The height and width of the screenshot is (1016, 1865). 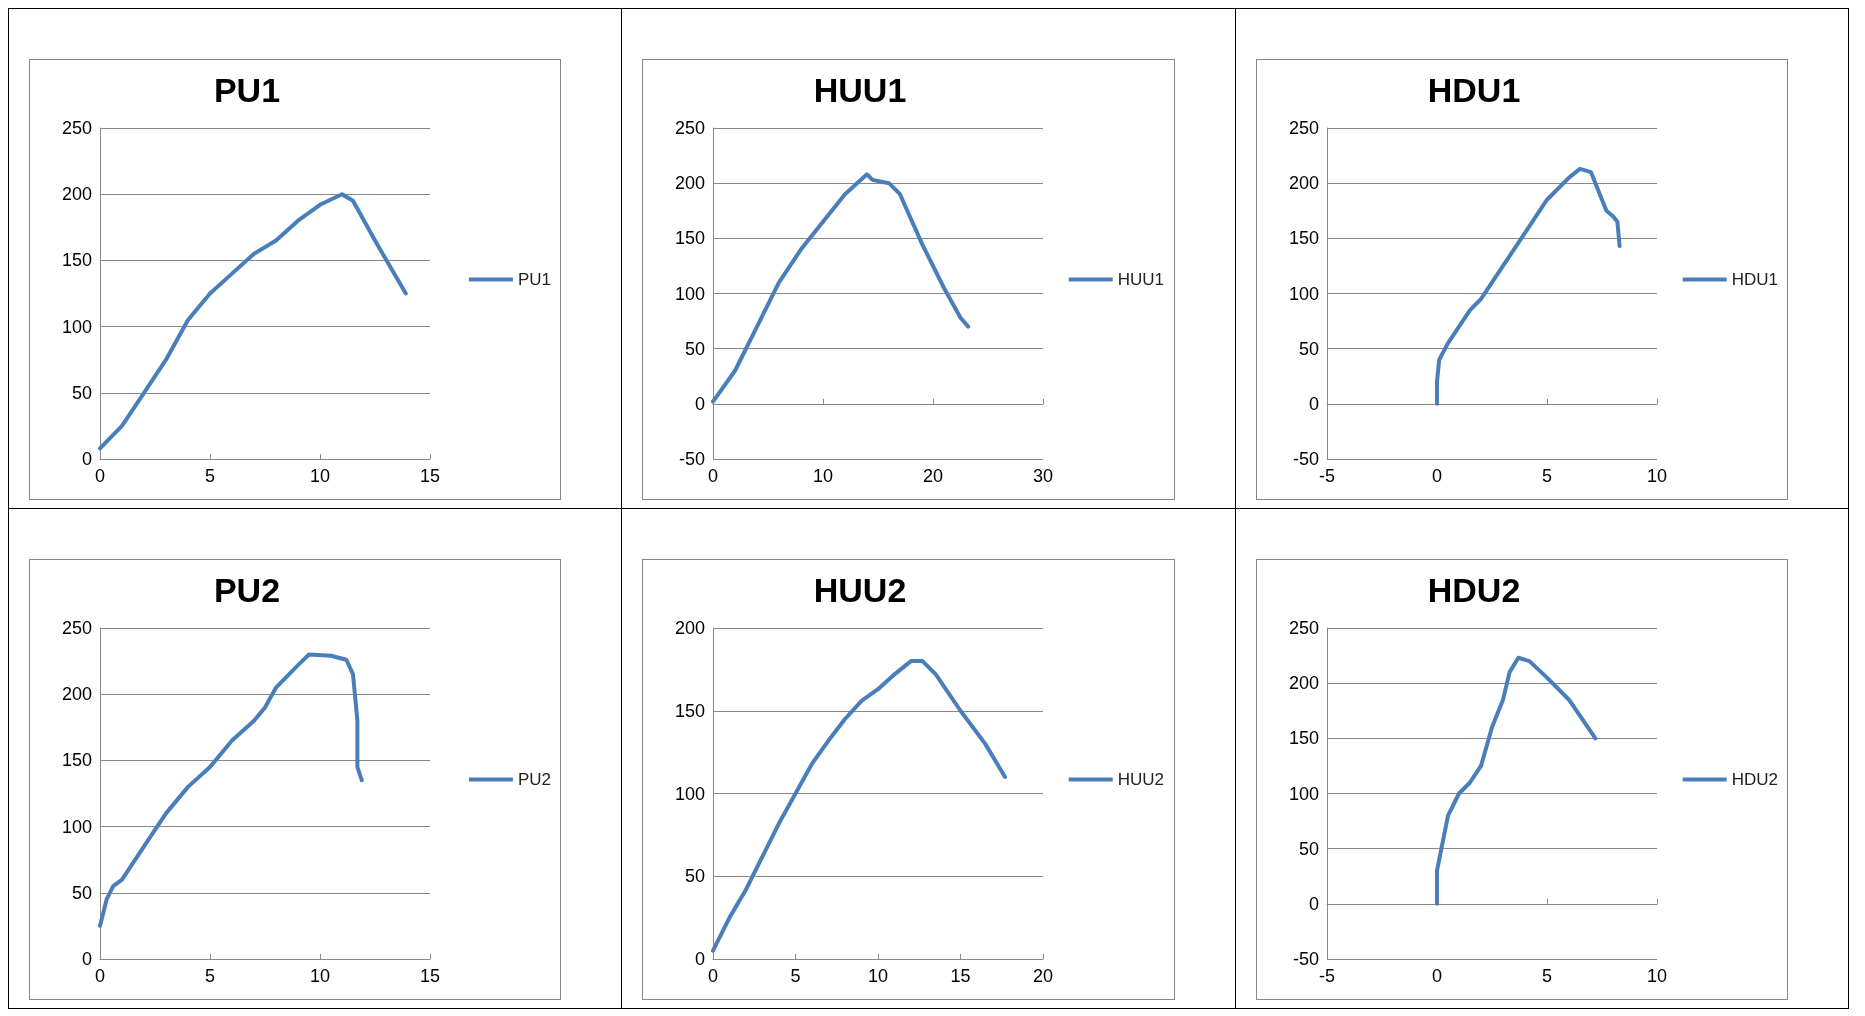 What do you see at coordinates (860, 590) in the screenshot?
I see `chart-title: HUU2` at bounding box center [860, 590].